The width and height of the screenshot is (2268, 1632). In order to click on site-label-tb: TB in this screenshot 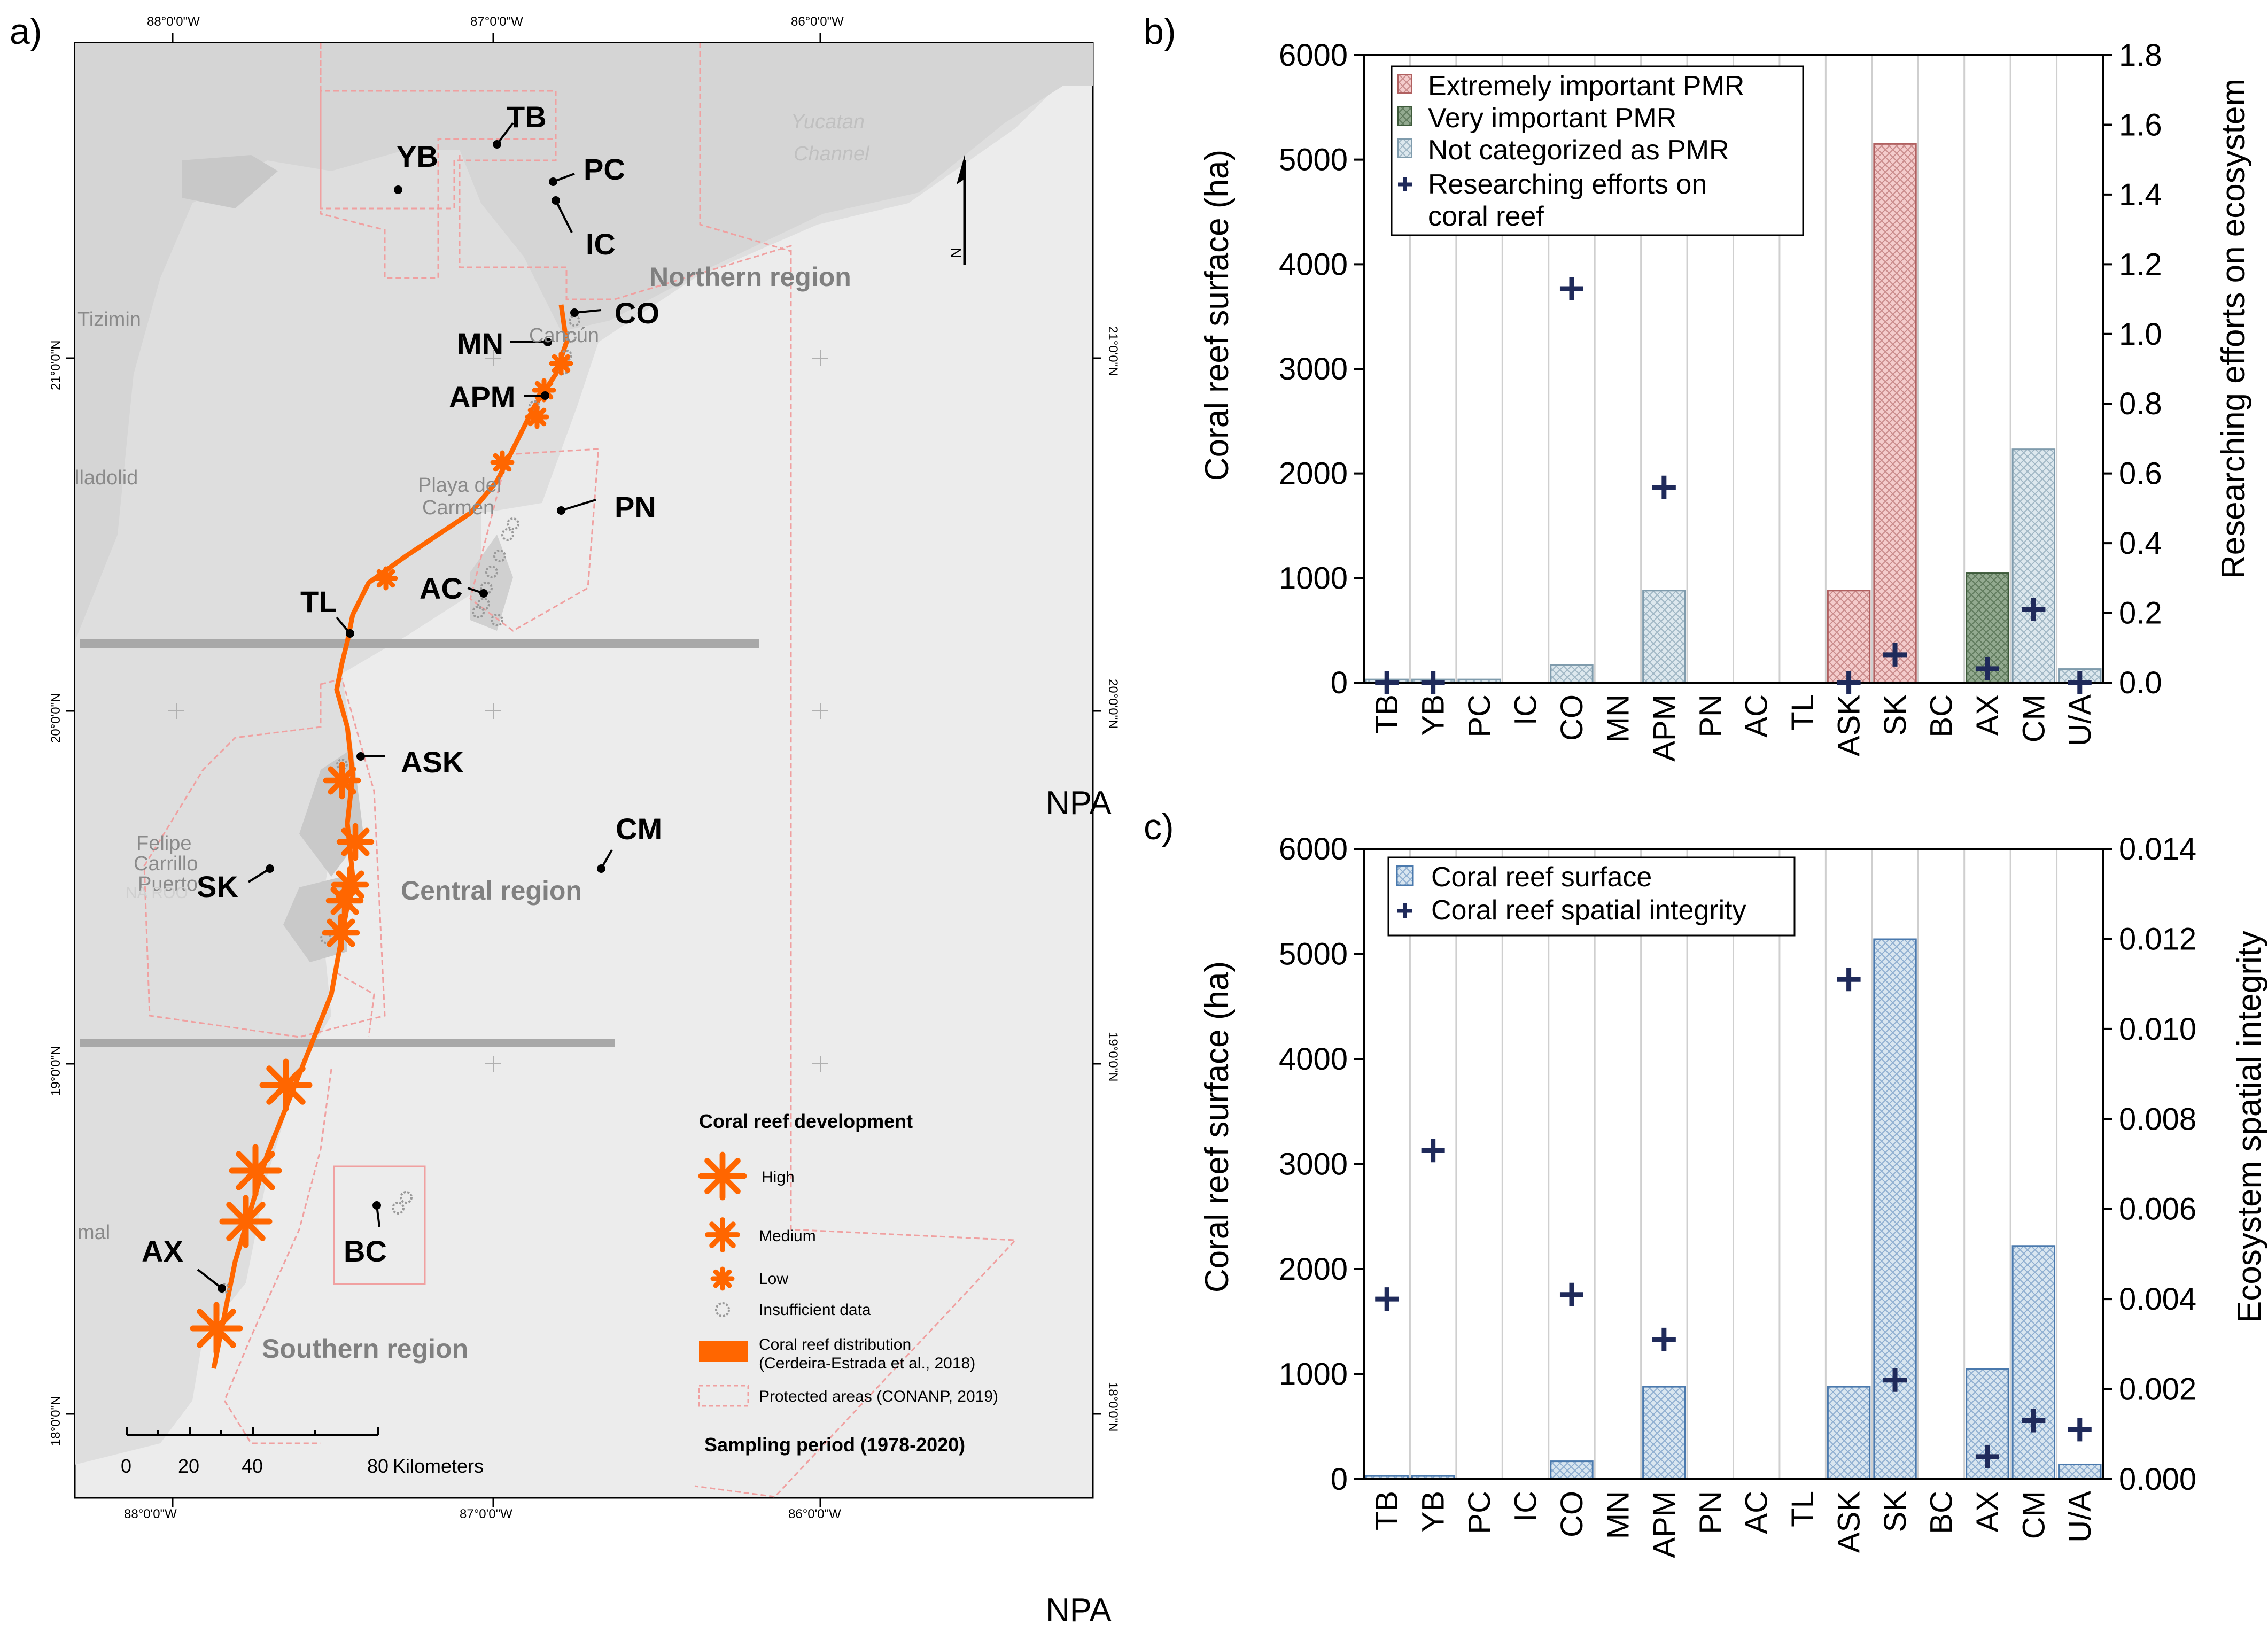, I will do `click(527, 117)`.